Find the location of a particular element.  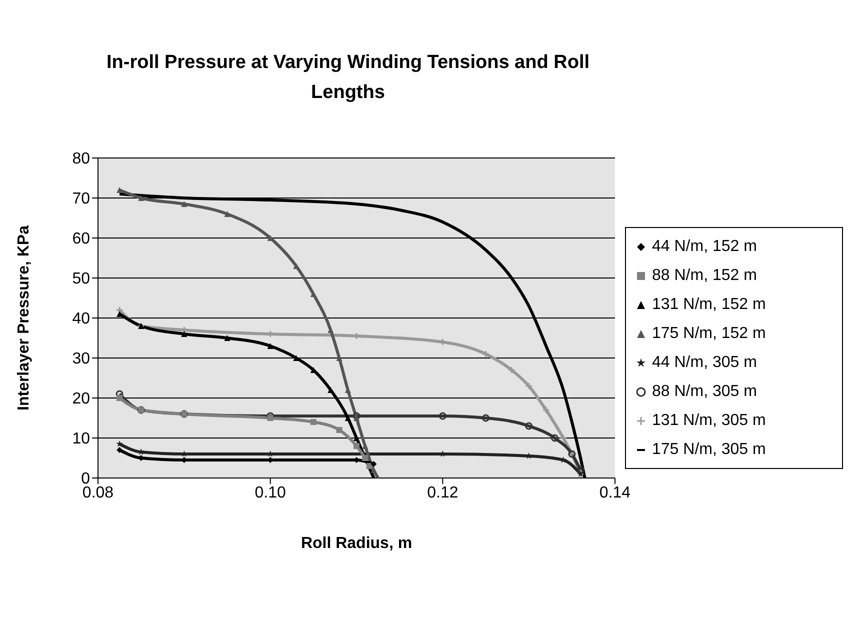

y-tick-label: 30 is located at coordinates (81, 359).